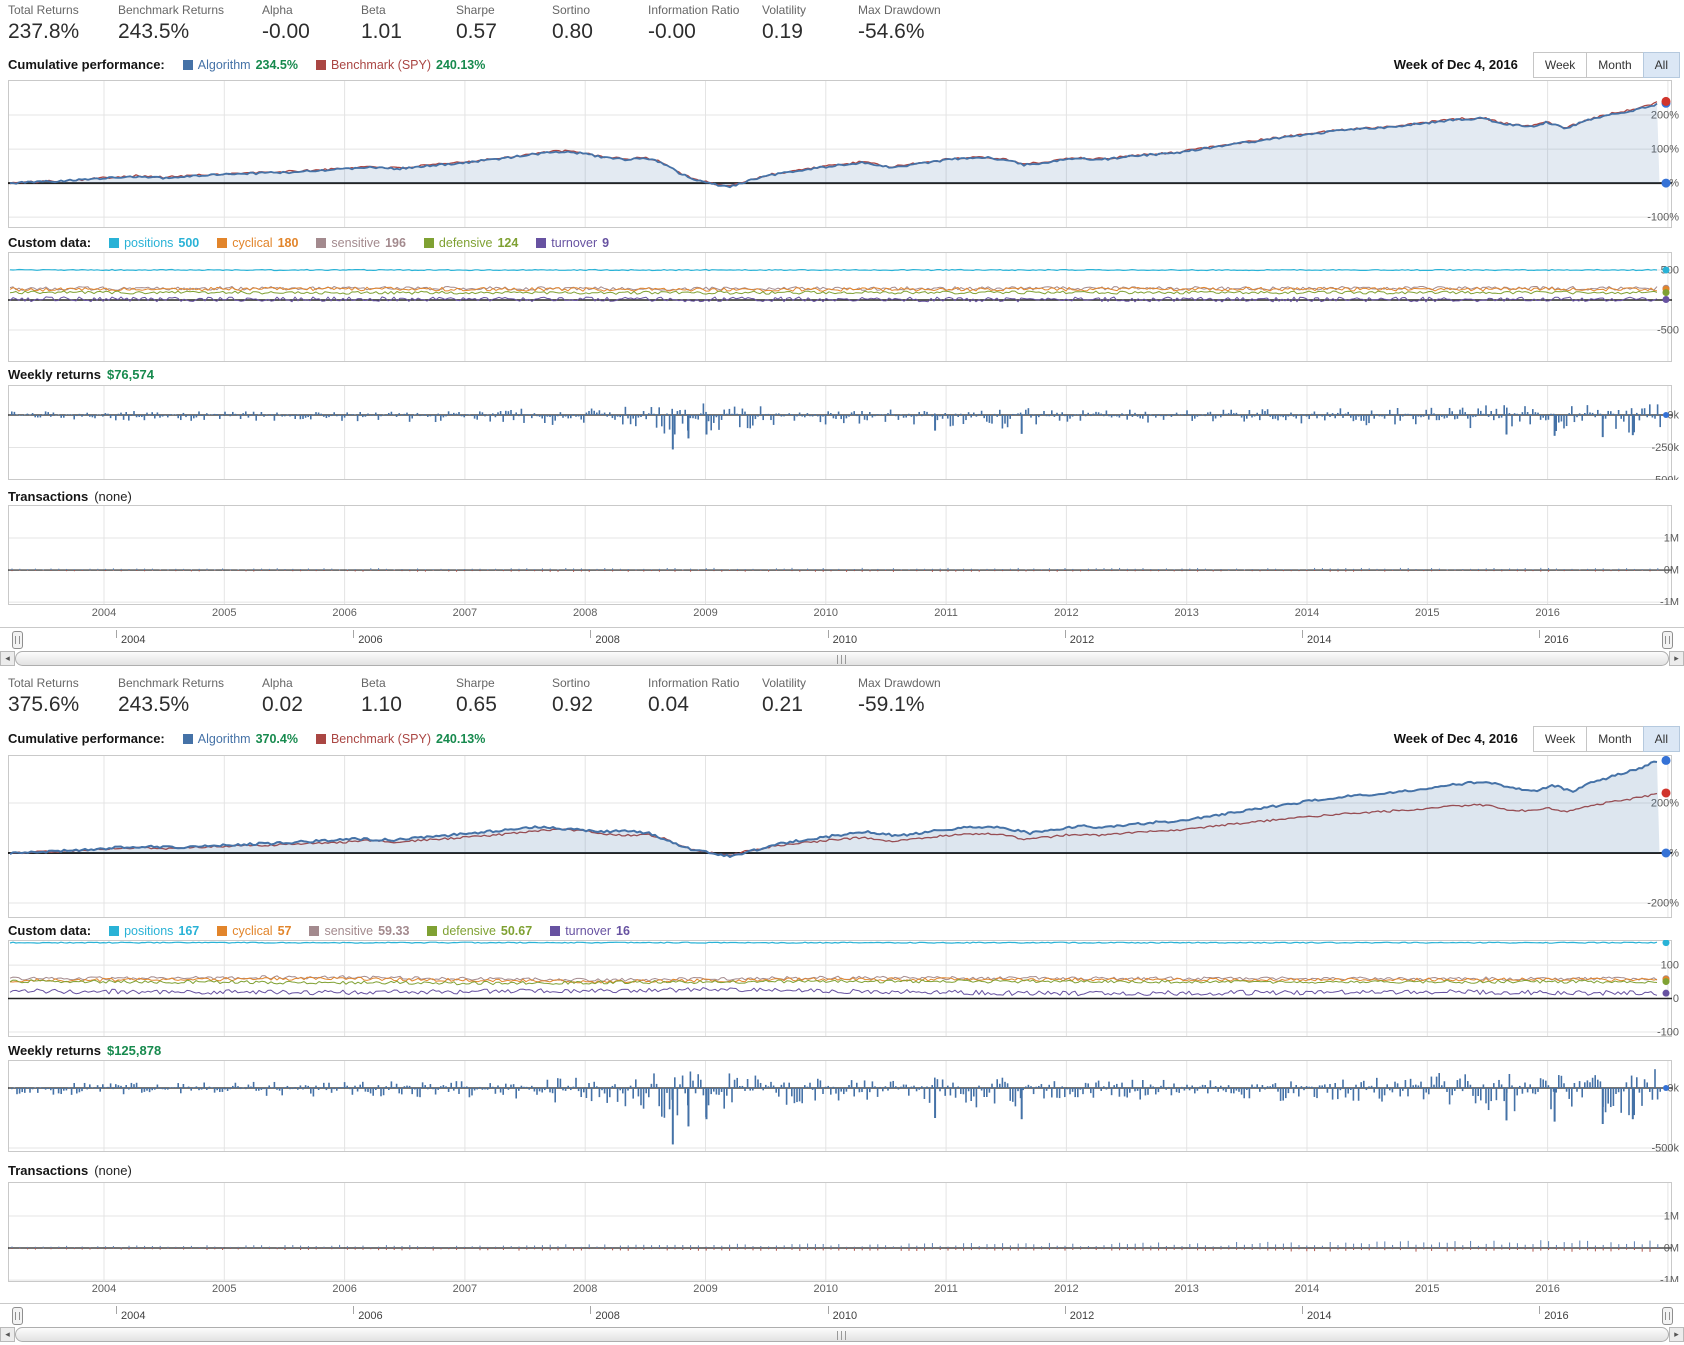  Describe the element at coordinates (607, 1316) in the screenshot. I see `navigator-year-label: 2008` at that location.